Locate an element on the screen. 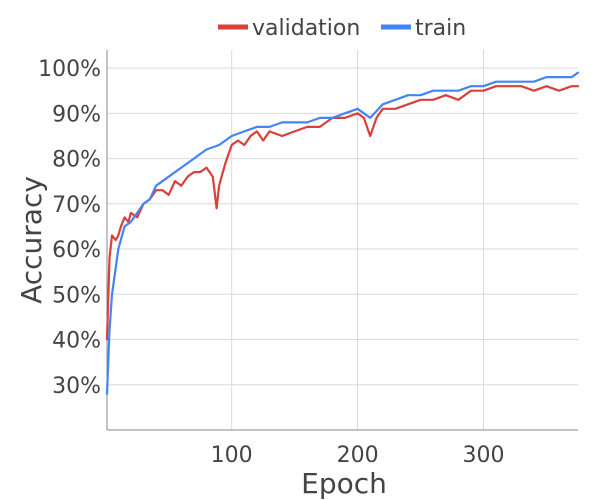 Image resolution: width=600 pixels, height=500 pixels. y-tick-label: 40% is located at coordinates (76, 341).